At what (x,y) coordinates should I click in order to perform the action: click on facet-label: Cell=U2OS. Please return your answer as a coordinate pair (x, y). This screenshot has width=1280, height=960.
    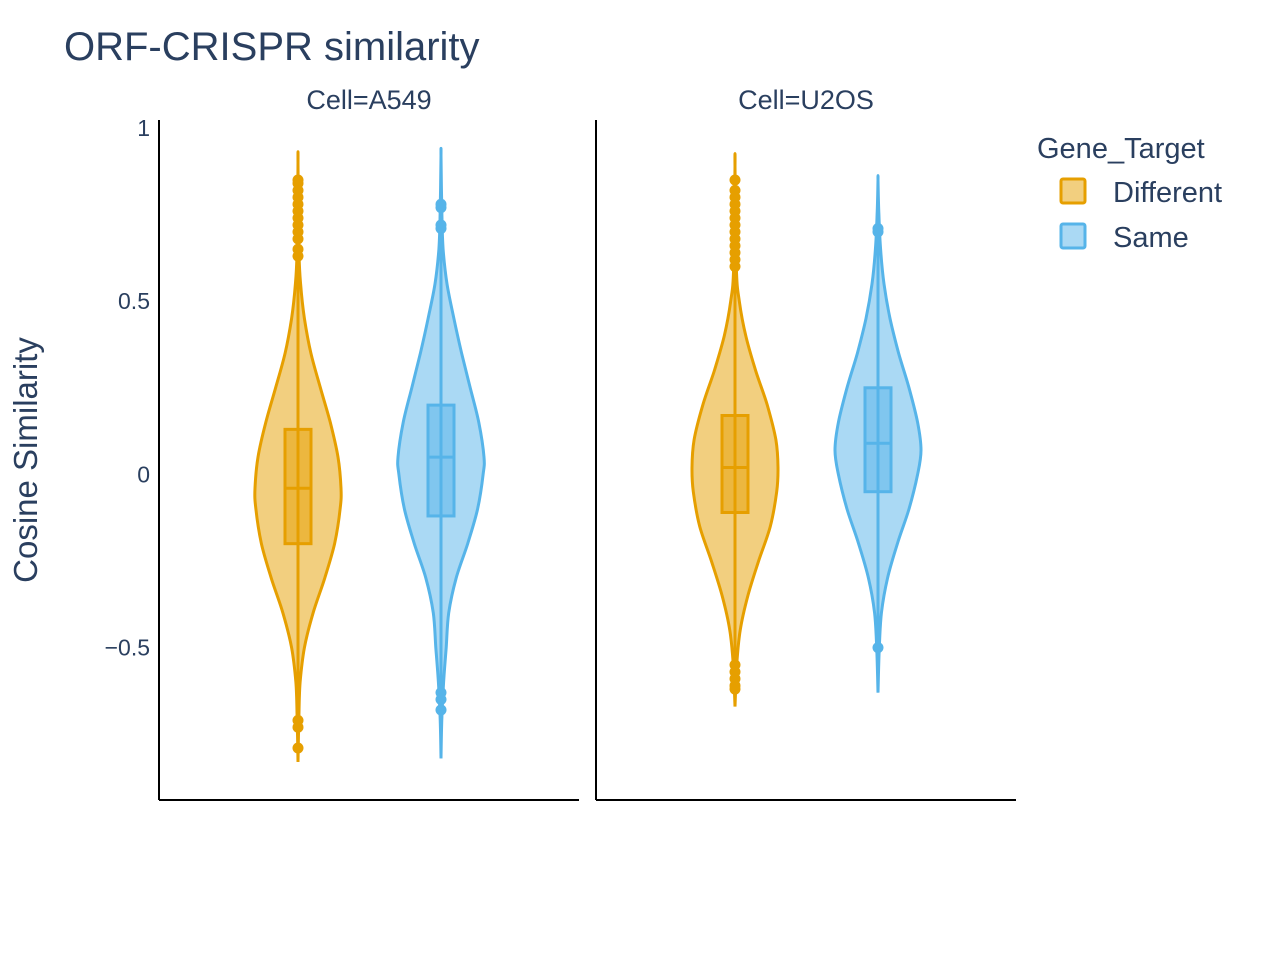
    Looking at the image, I should click on (806, 100).